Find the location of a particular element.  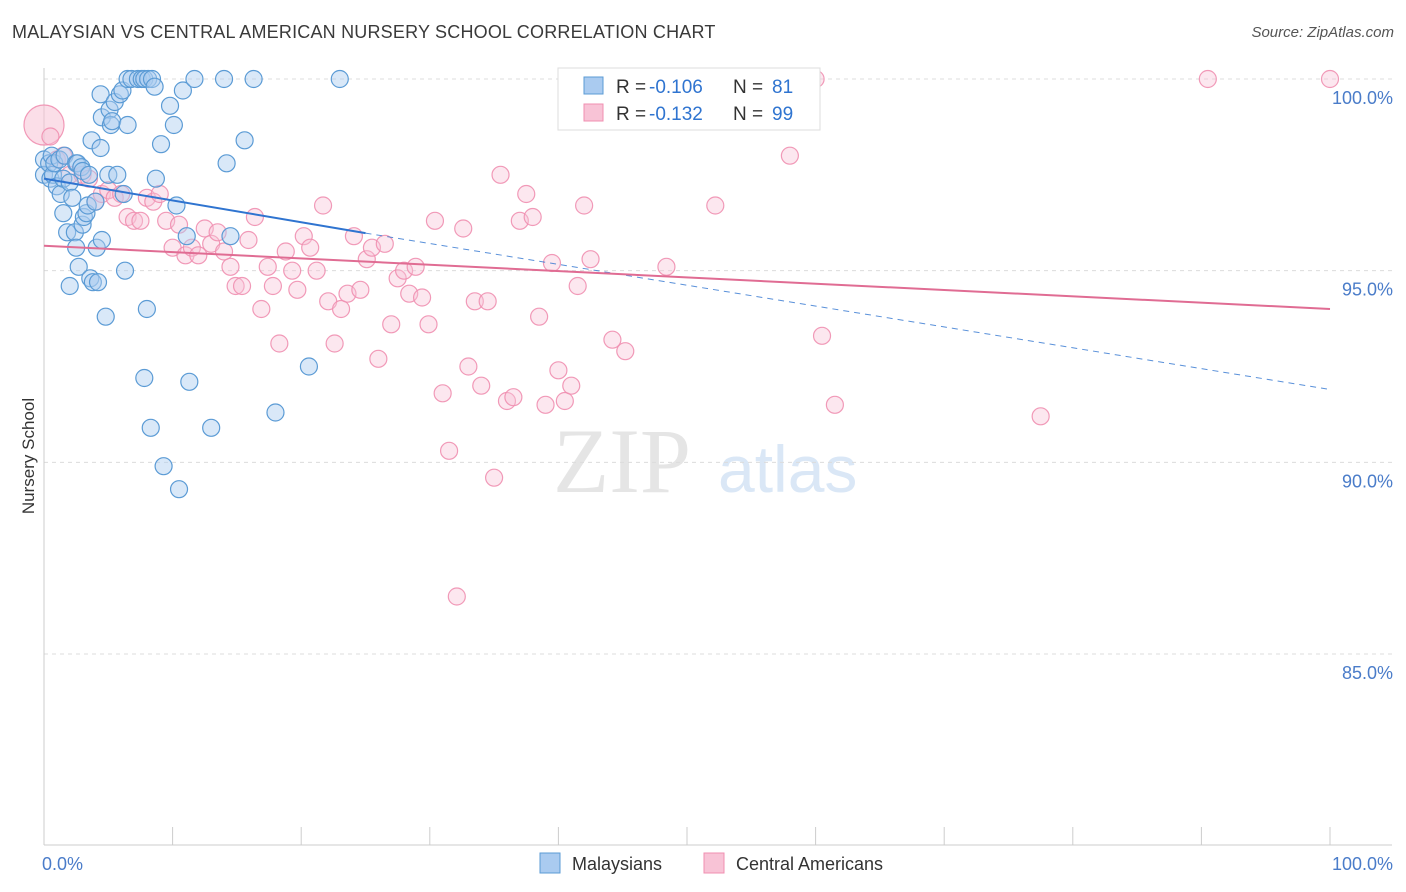

stats-legend: R = -0.106 N = 81 R = -0.132 N = 99 is located at coordinates (689, 99).